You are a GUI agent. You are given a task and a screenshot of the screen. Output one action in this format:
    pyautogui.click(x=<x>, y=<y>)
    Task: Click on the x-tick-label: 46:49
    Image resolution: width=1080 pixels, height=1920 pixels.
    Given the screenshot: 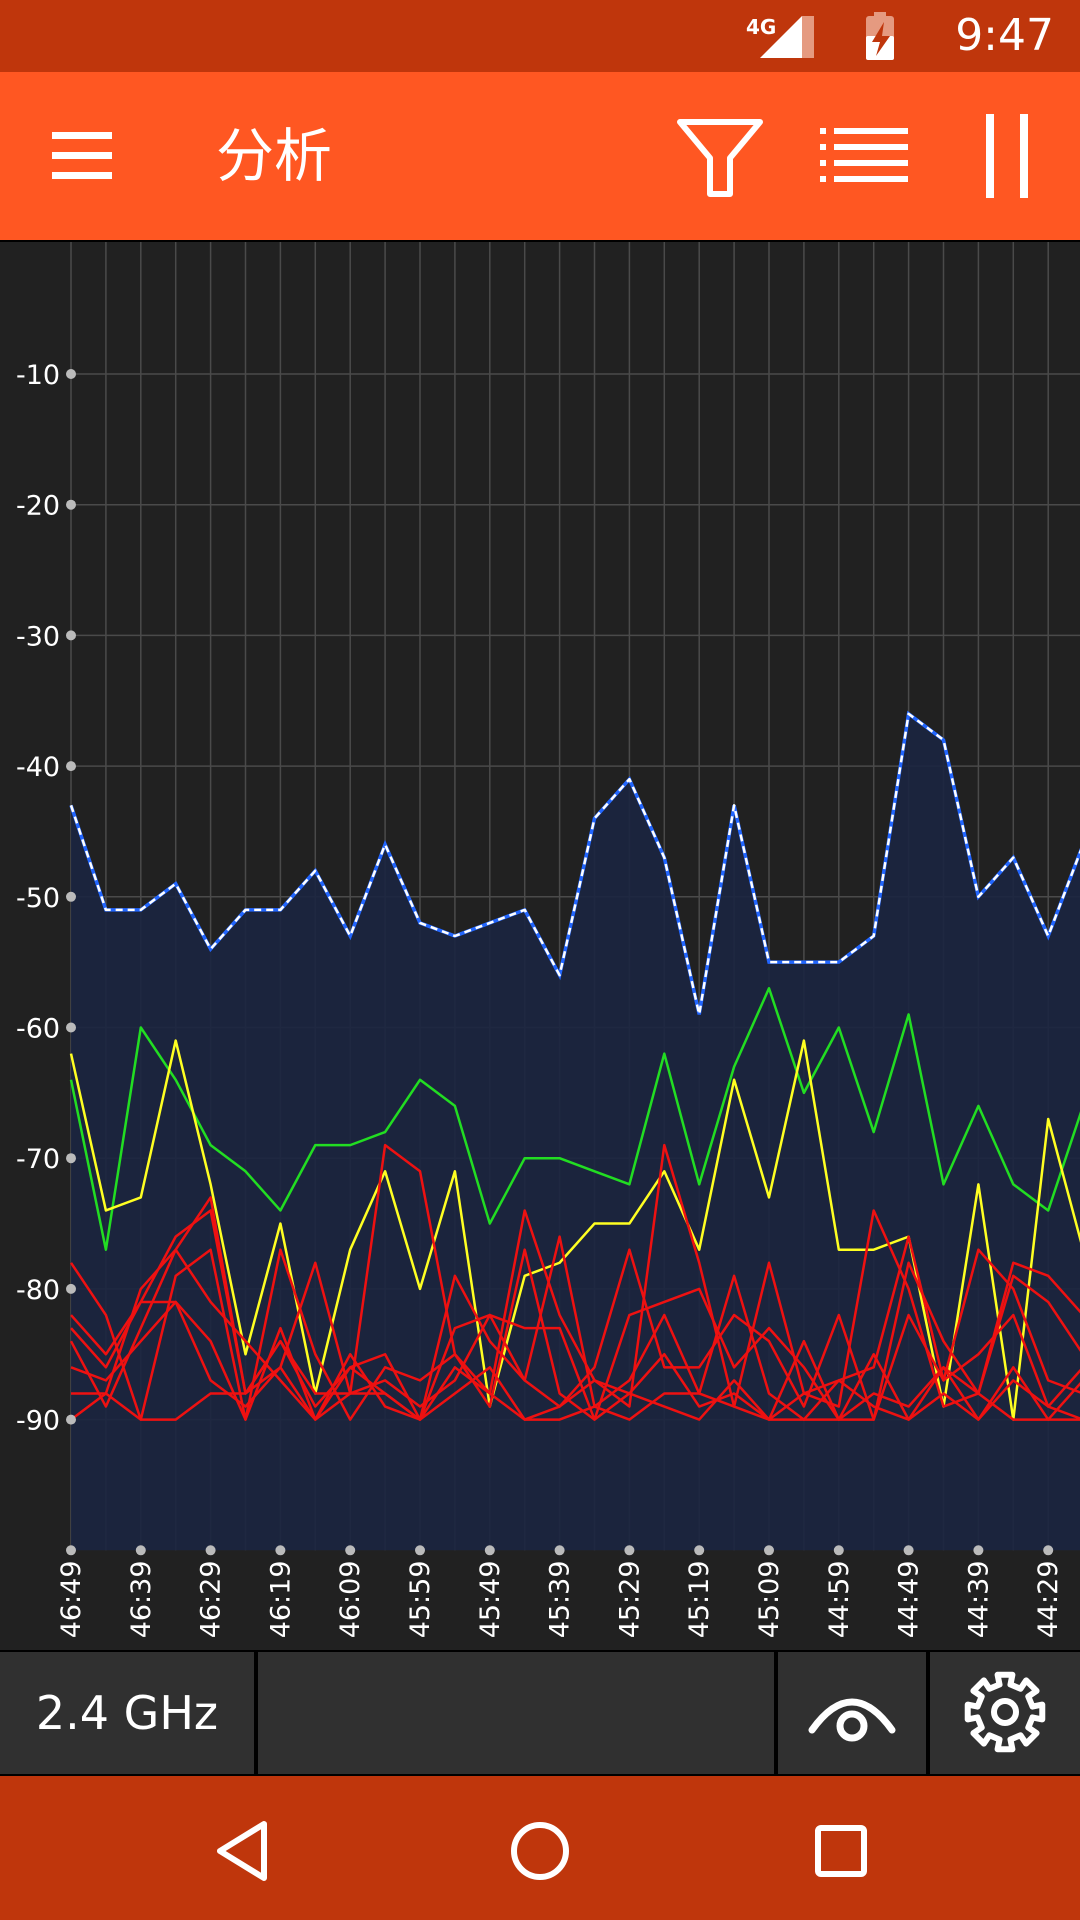 What is the action you would take?
    pyautogui.click(x=71, y=1599)
    